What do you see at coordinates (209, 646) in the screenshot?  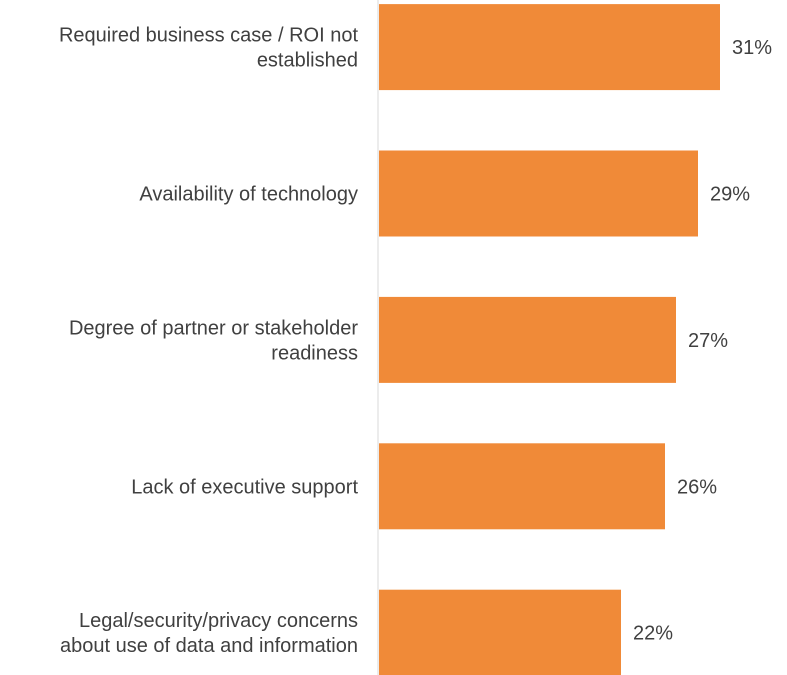 I see `category-label-5-line-2: about use of data and information` at bounding box center [209, 646].